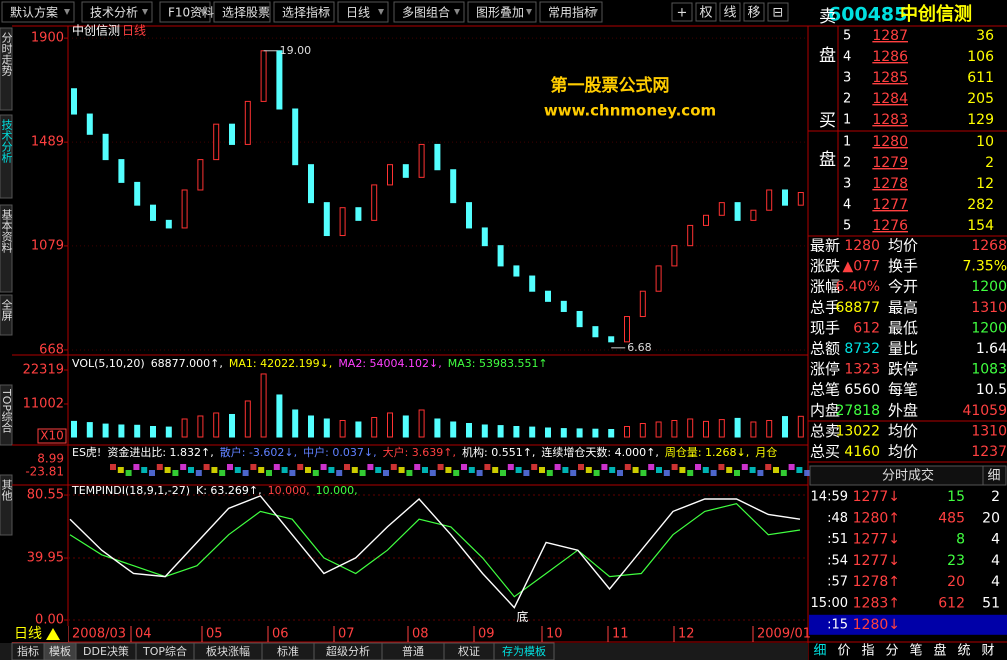 Image resolution: width=1007 pixels, height=660 pixels. I want to click on right-tab: 价, so click(843, 651).